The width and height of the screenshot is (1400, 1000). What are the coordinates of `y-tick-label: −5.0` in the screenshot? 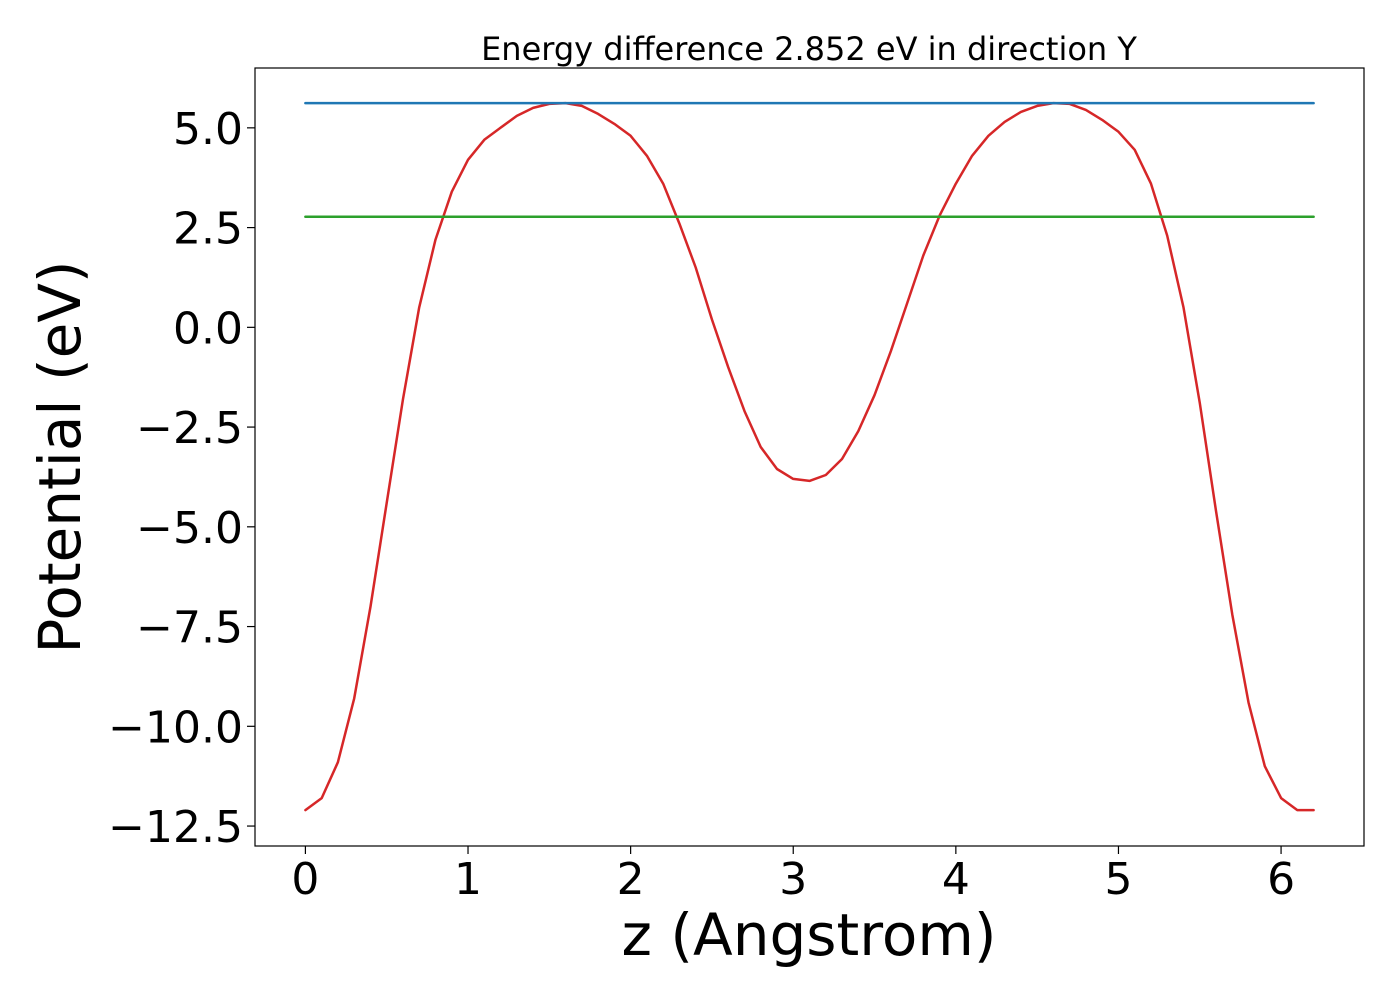 It's located at (189, 528).